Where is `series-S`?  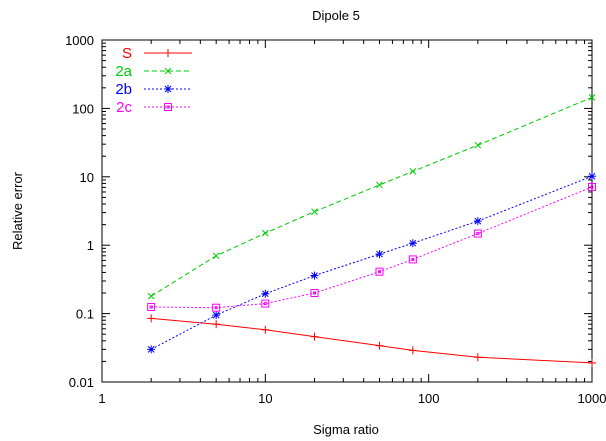
series-S is located at coordinates (371, 340).